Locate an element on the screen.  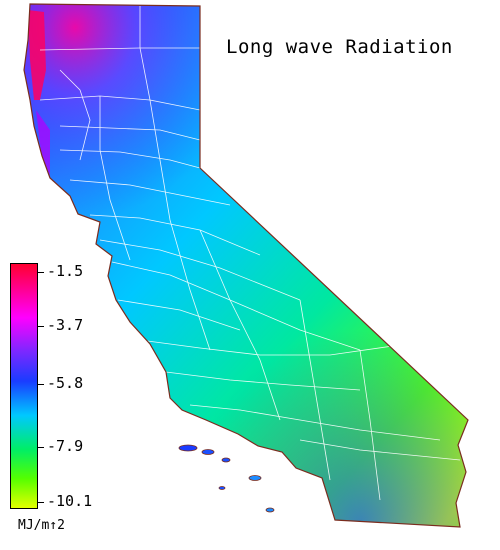
channel-islands is located at coordinates (226, 478).